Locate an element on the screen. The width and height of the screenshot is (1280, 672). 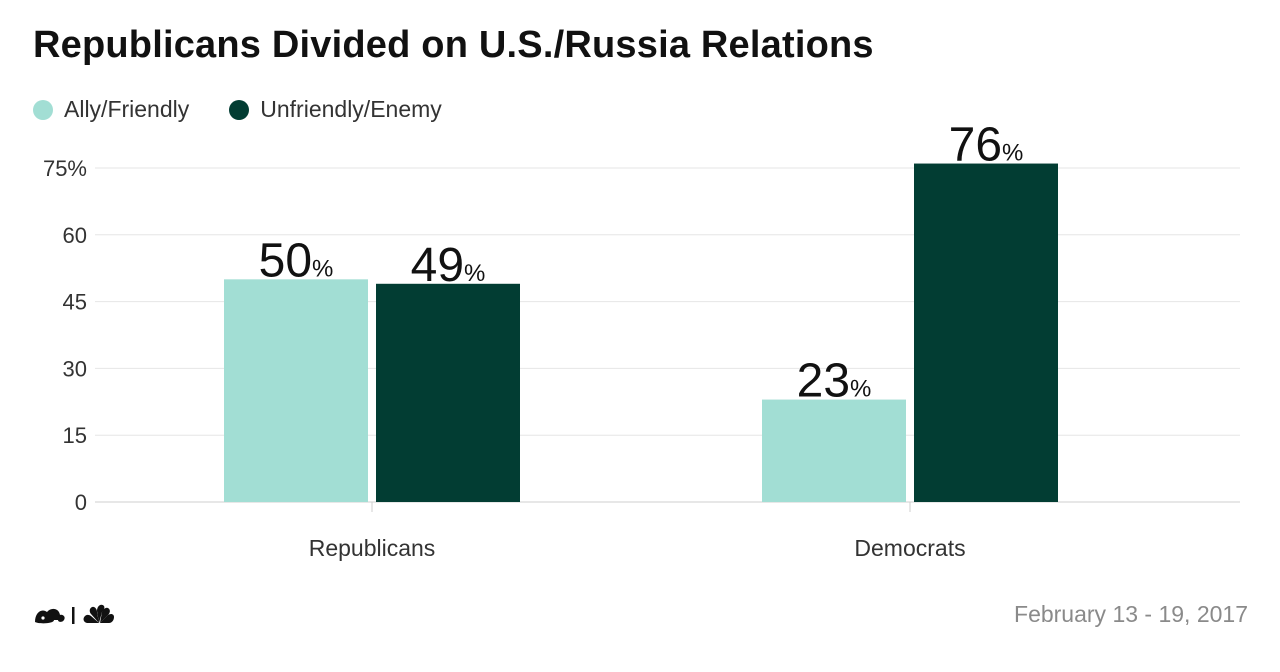
data-label: 23% is located at coordinates (834, 381).